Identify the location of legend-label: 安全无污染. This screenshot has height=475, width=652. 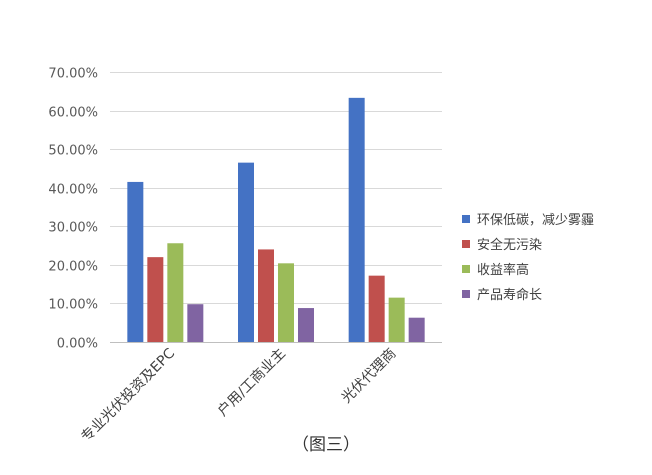
(509, 245).